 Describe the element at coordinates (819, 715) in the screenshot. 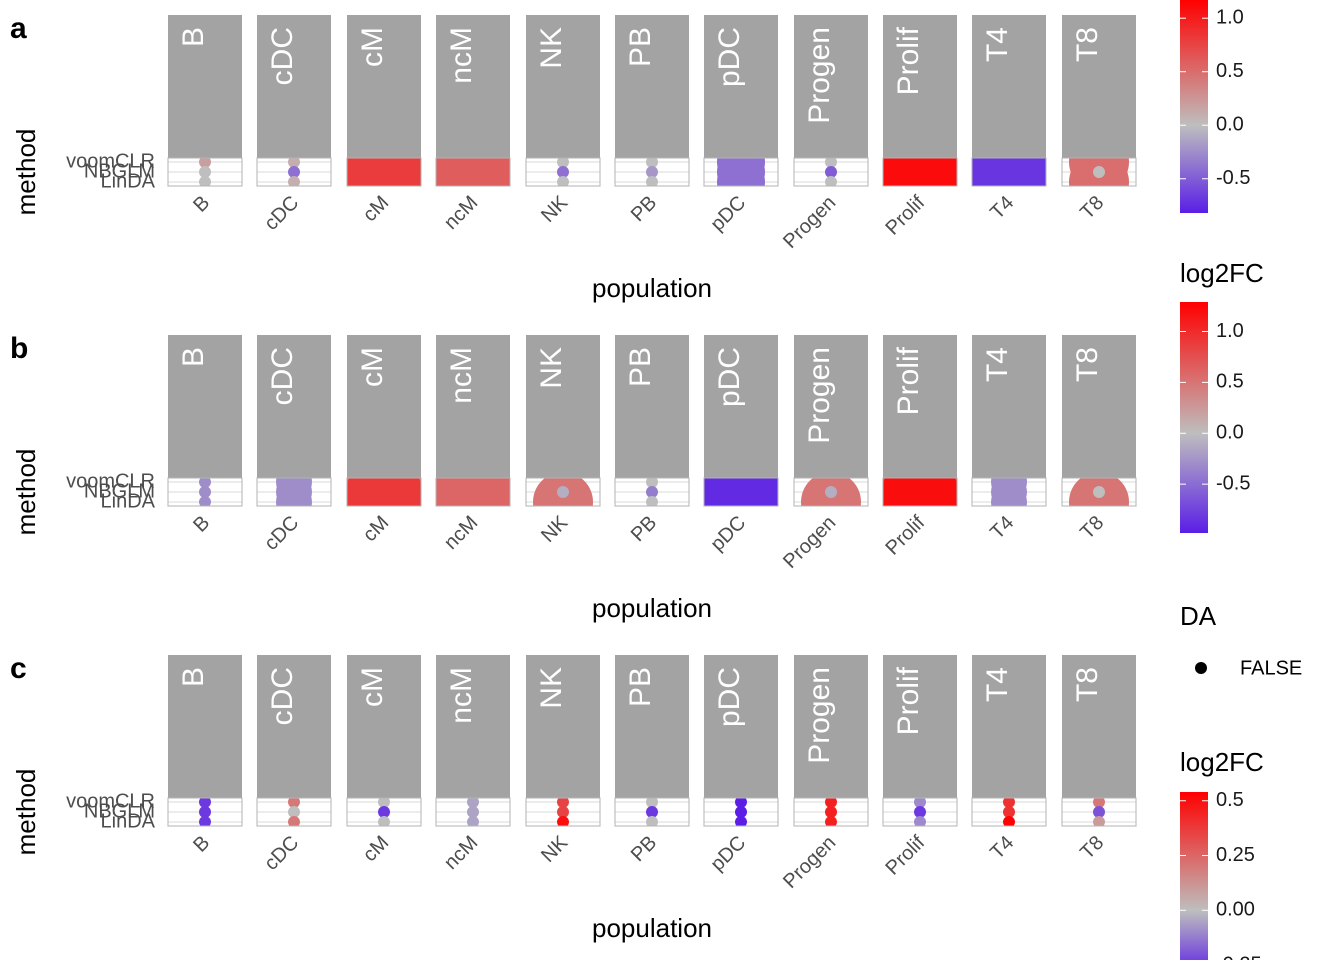

I see `strip-label: Progen` at that location.